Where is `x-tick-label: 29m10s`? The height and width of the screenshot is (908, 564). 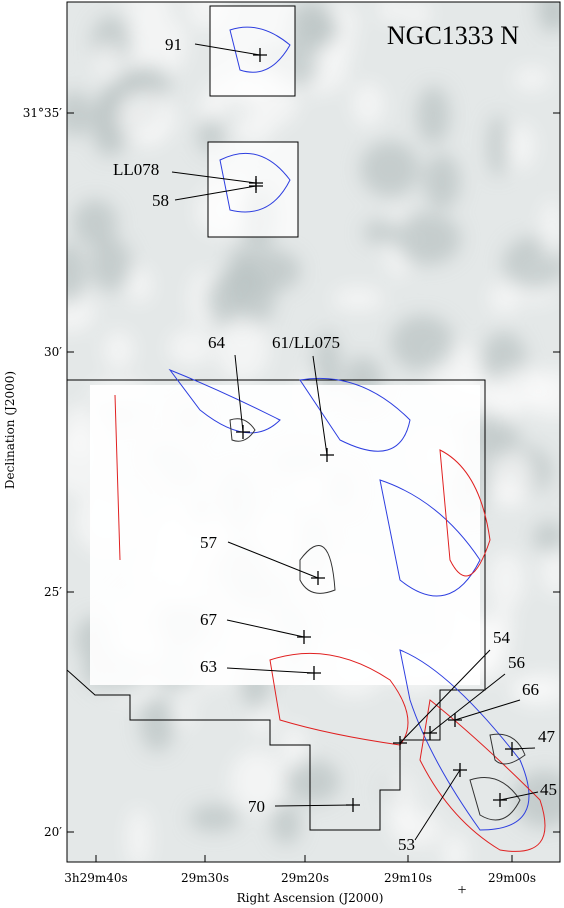
x-tick-label: 29m10s is located at coordinates (408, 878).